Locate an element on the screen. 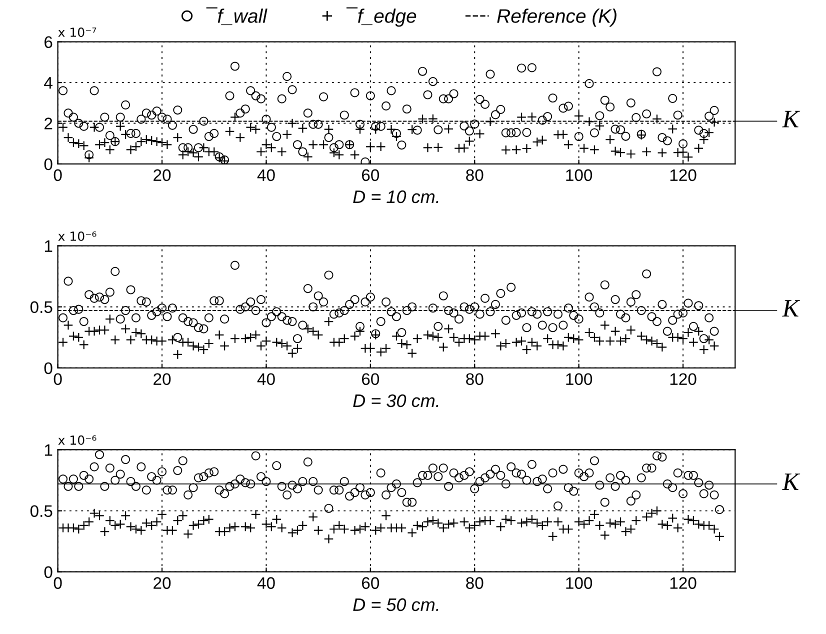 This screenshot has width=826, height=634. y-axis-title: x 10⁻⁷ is located at coordinates (77, 32).